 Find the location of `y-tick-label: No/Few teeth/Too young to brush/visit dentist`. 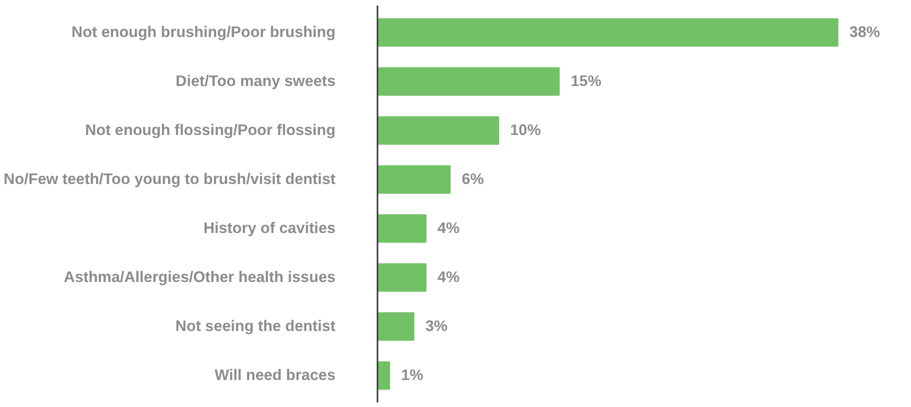

y-tick-label: No/Few teeth/Too young to brush/visit dentist is located at coordinates (170, 179).